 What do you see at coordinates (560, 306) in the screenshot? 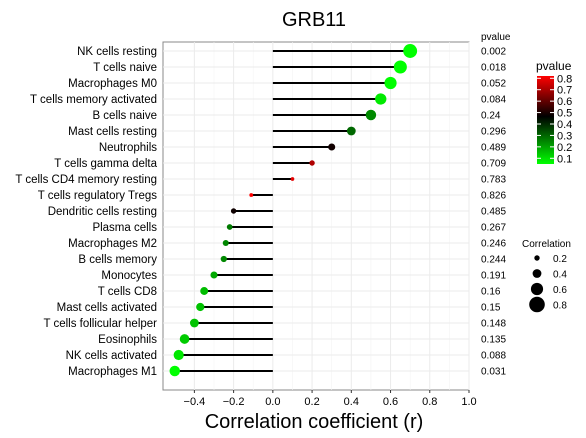
I see `size-legend-label: 0.8` at bounding box center [560, 306].